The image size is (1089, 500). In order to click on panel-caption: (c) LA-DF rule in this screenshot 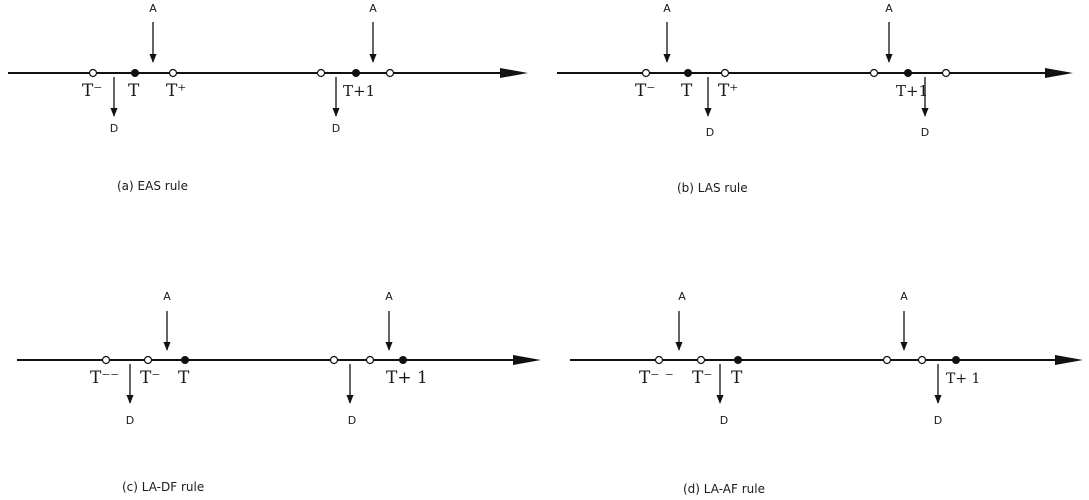, I will do `click(163, 487)`.